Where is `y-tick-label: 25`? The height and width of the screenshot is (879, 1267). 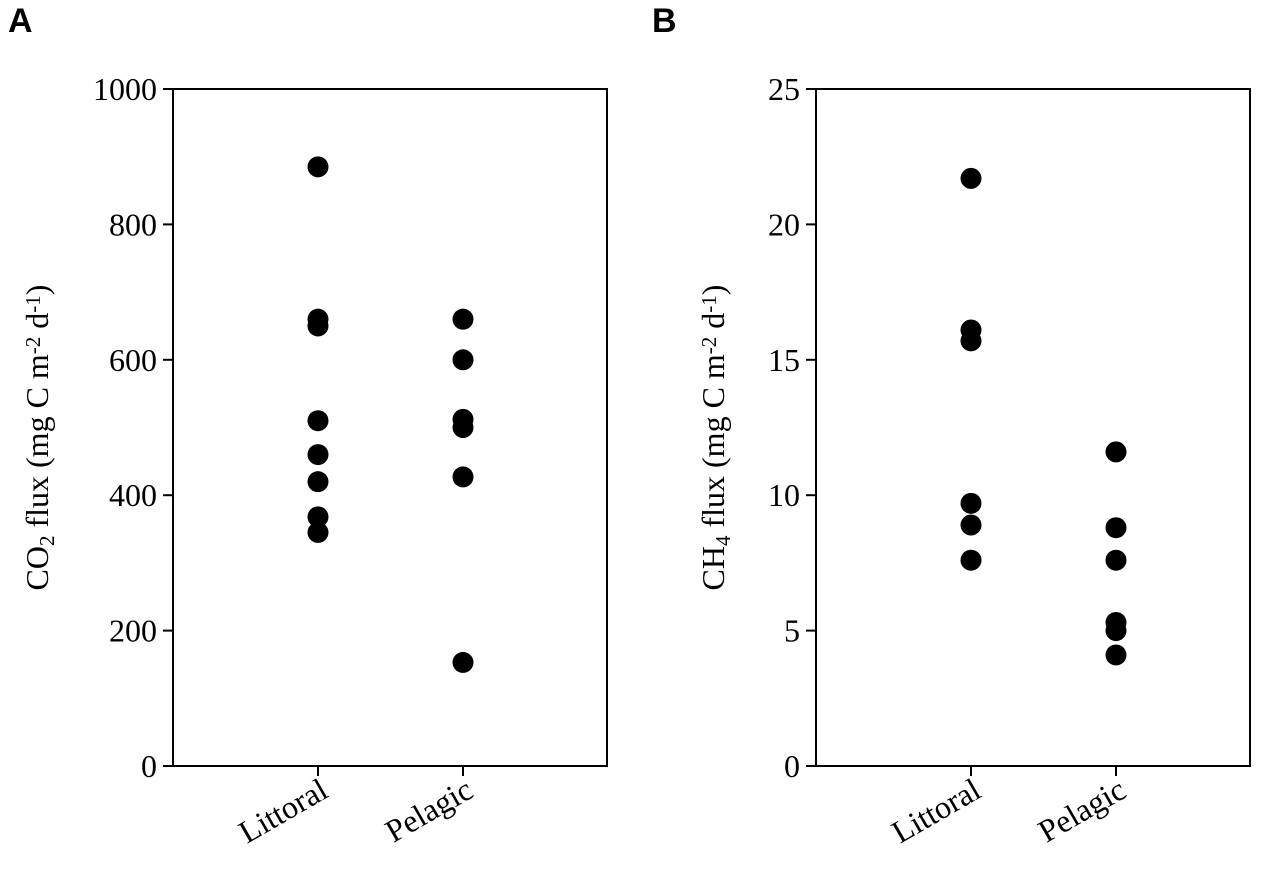
y-tick-label: 25 is located at coordinates (784, 89).